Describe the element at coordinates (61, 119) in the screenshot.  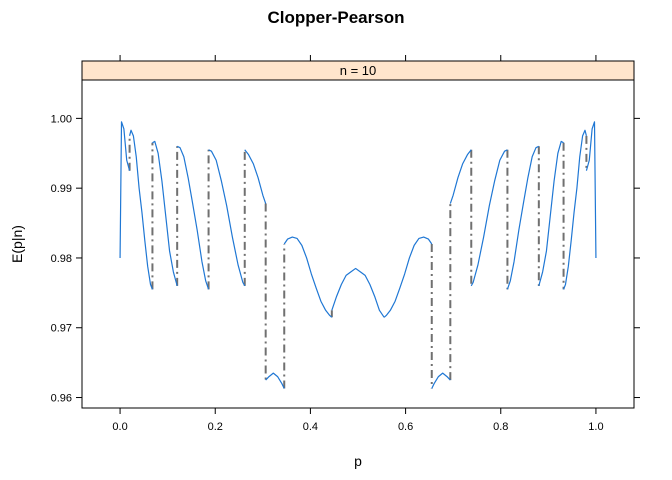
I see `y-tick-label: 1.00` at that location.